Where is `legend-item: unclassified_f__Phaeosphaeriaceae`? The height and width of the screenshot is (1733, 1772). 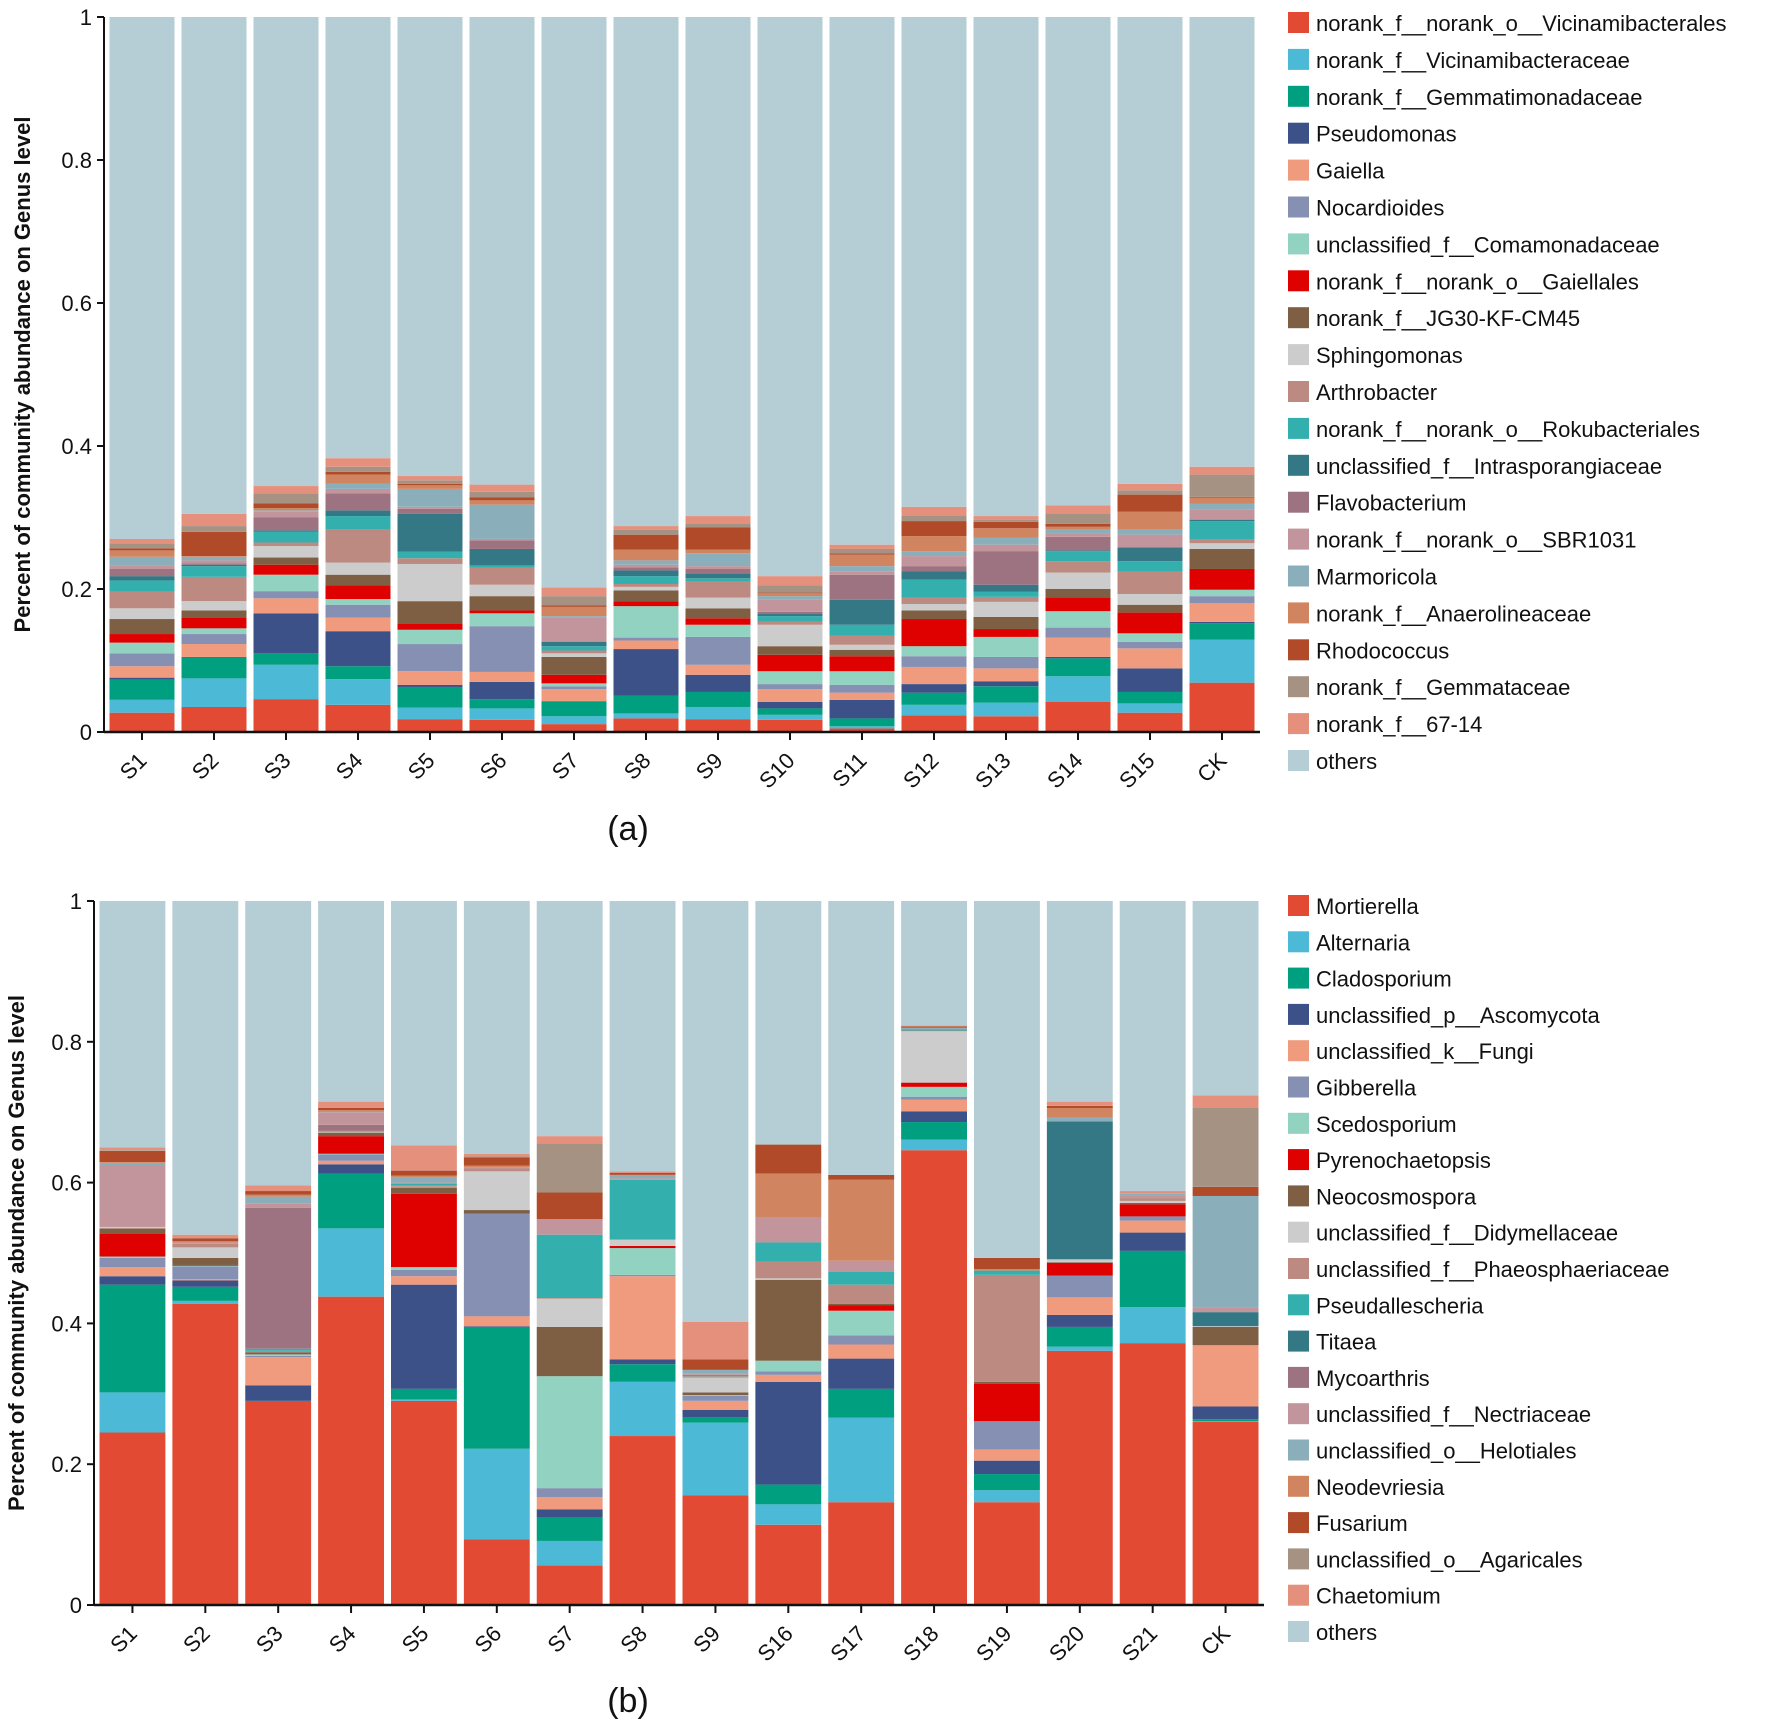 legend-item: unclassified_f__Phaeosphaeriaceae is located at coordinates (1478, 1269).